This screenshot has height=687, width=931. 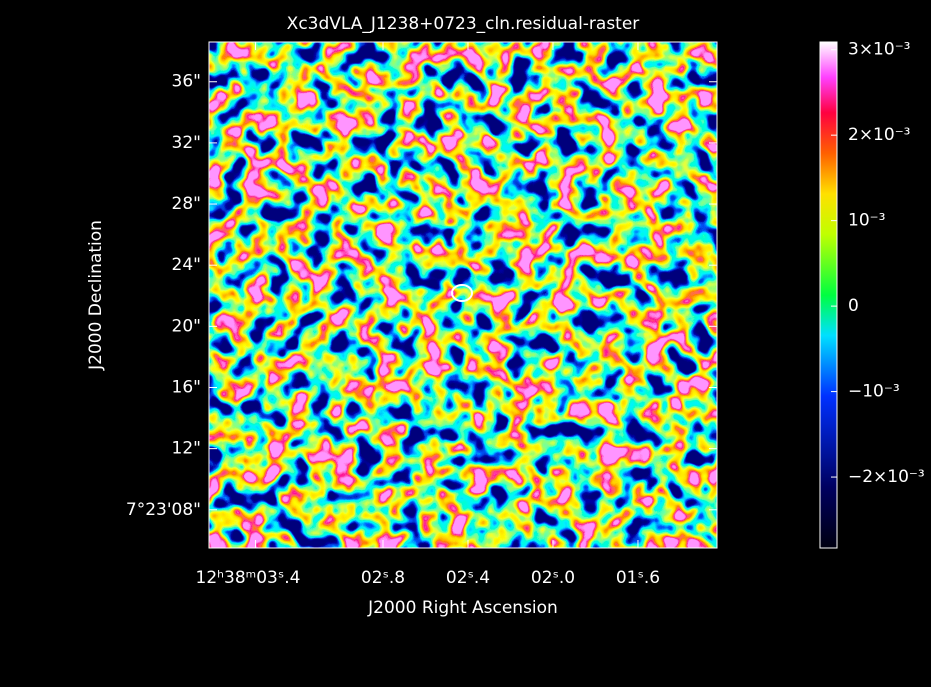 What do you see at coordinates (186, 143) in the screenshot?
I see `y-tick-label: 32"` at bounding box center [186, 143].